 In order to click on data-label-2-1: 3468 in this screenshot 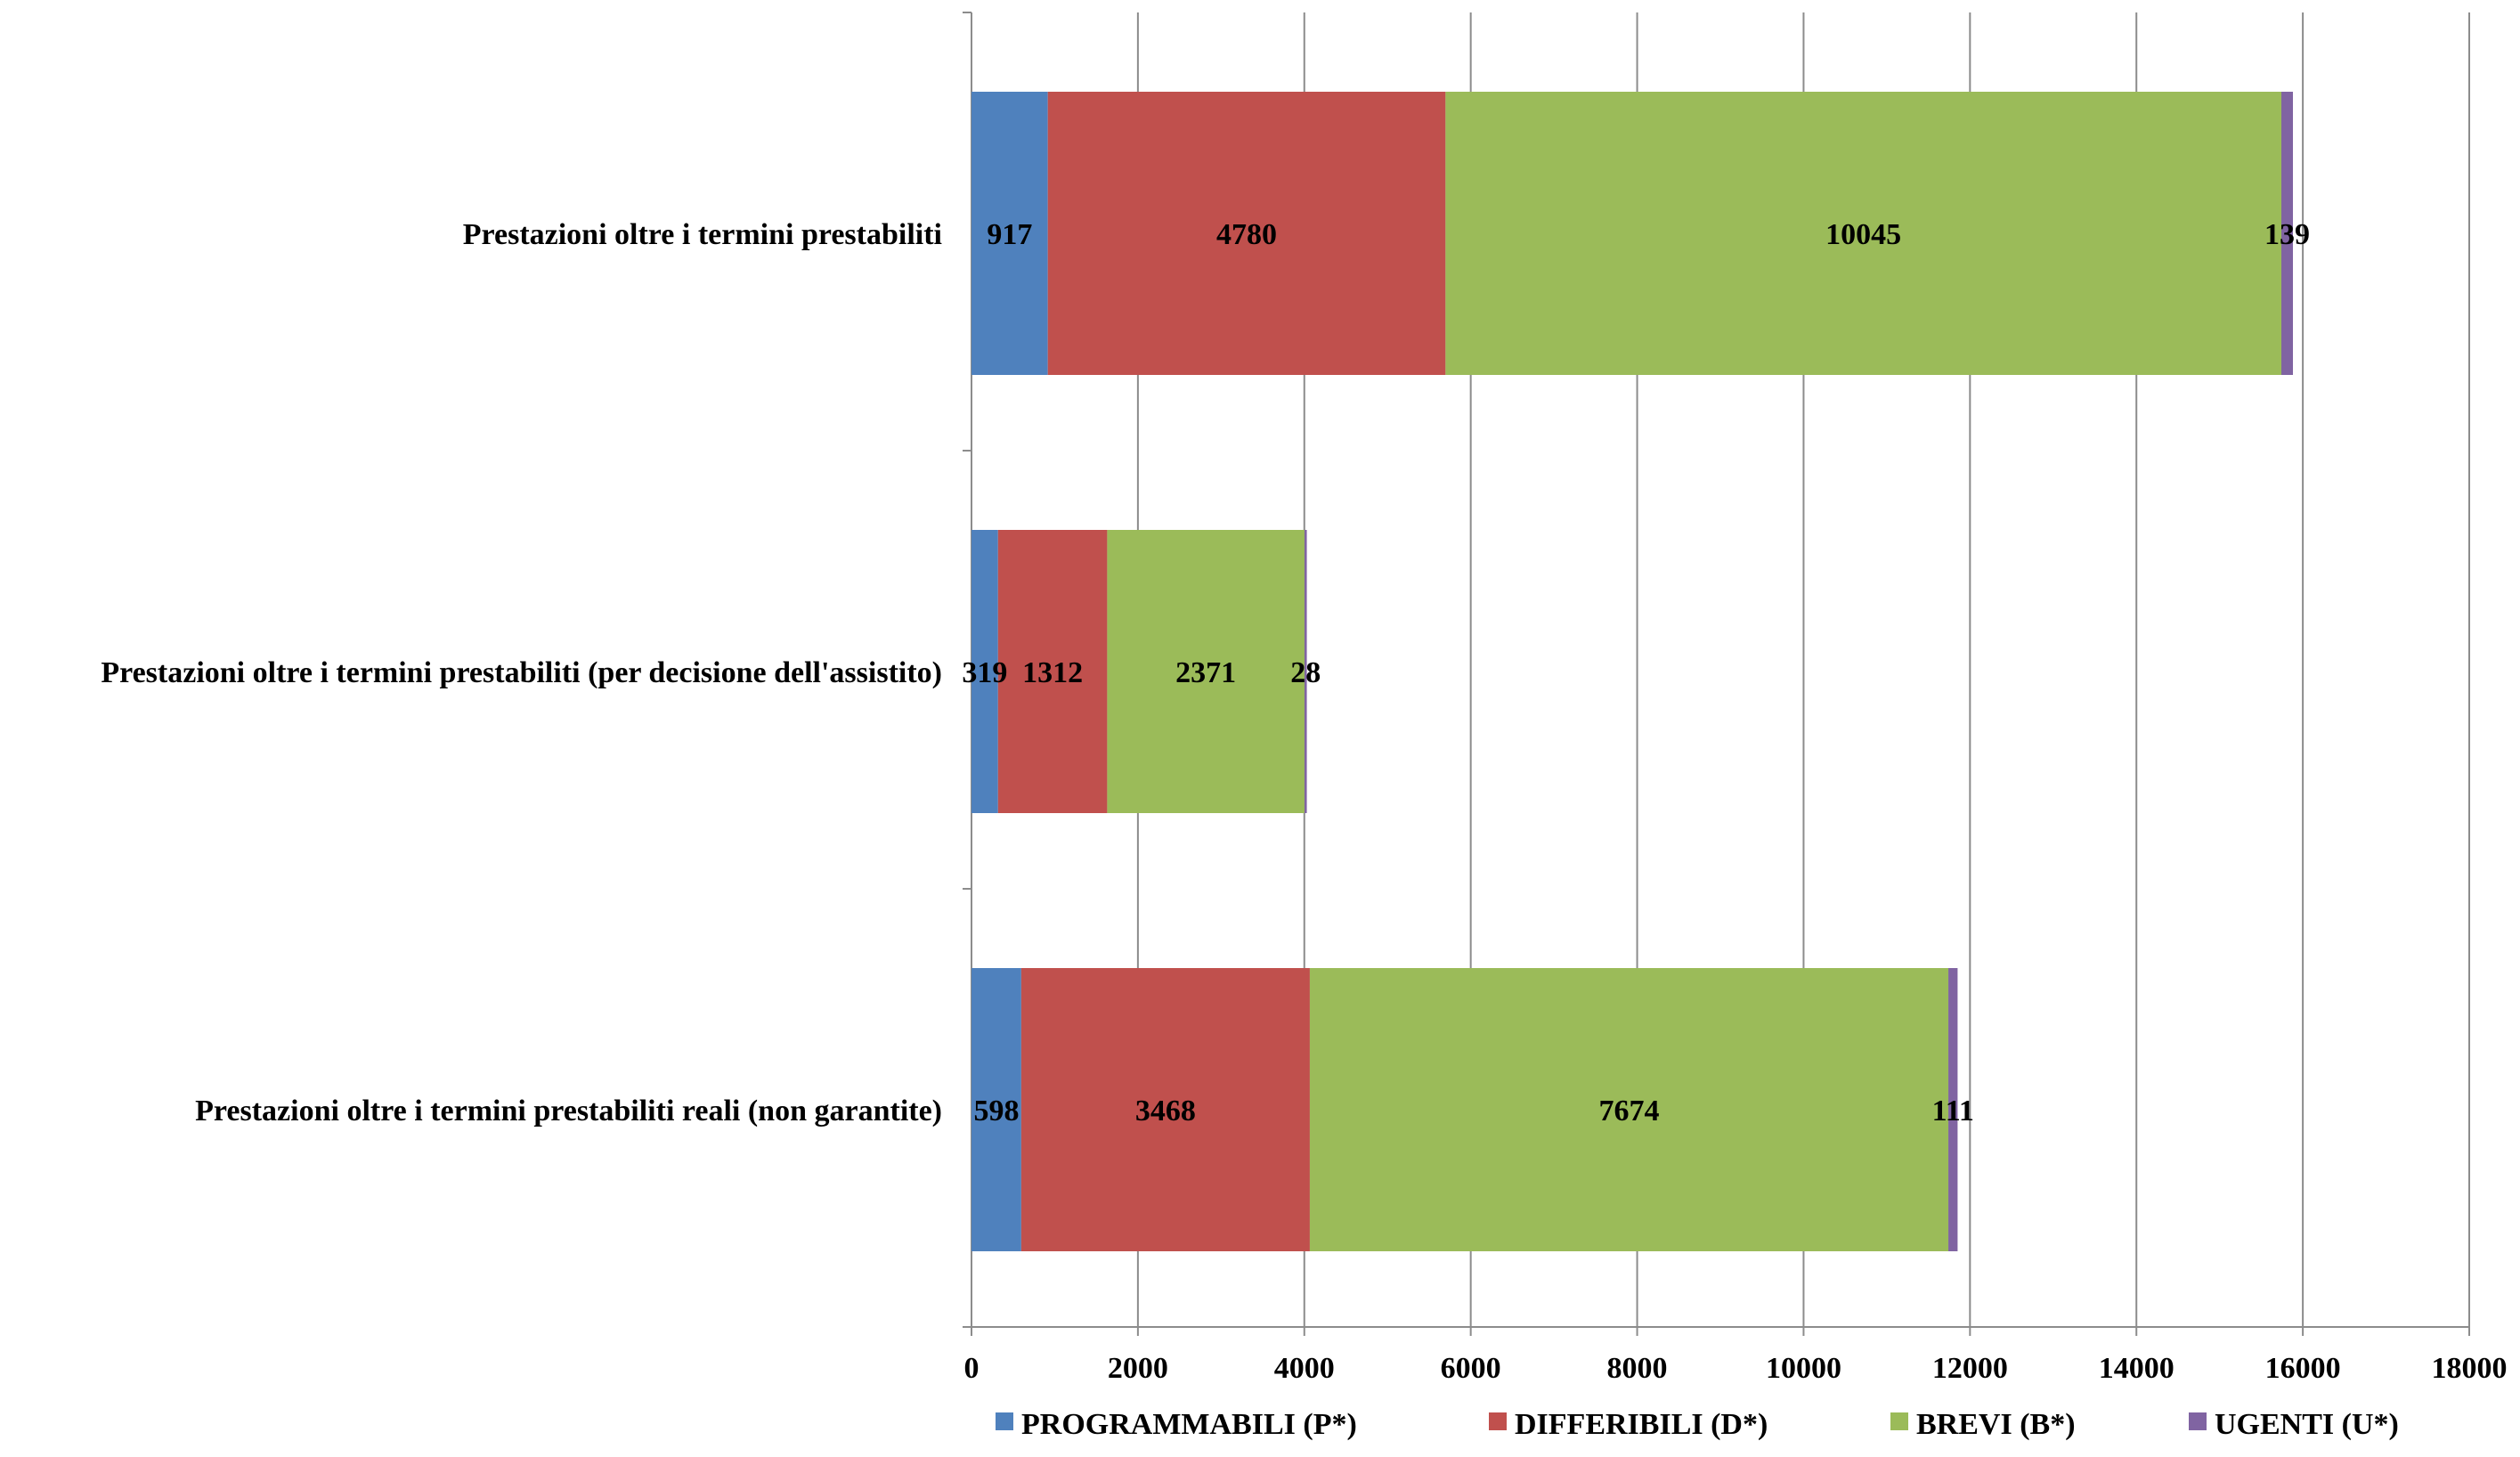, I will do `click(1165, 1111)`.